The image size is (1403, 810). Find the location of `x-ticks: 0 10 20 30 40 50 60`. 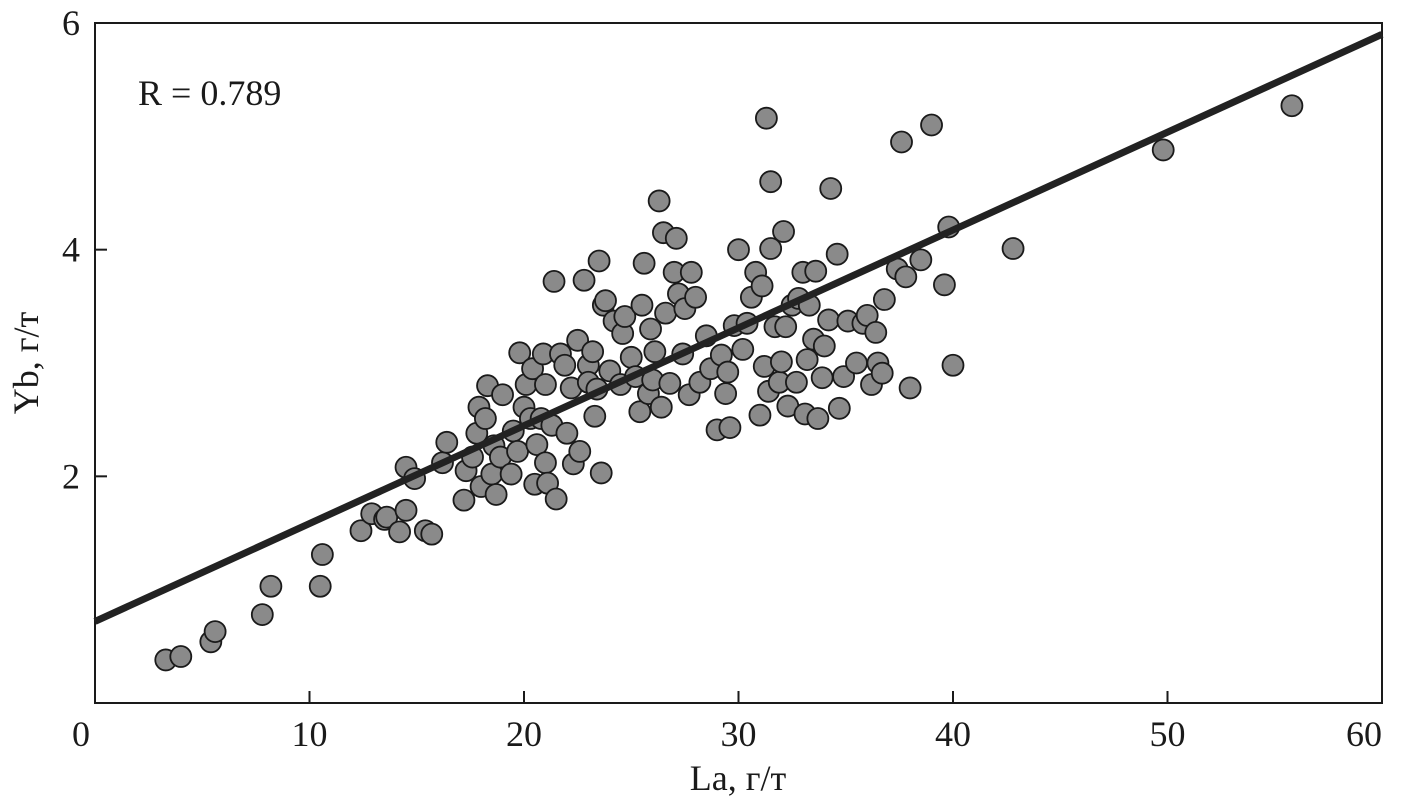

x-ticks: 0 10 20 30 40 50 60 is located at coordinates (727, 722).